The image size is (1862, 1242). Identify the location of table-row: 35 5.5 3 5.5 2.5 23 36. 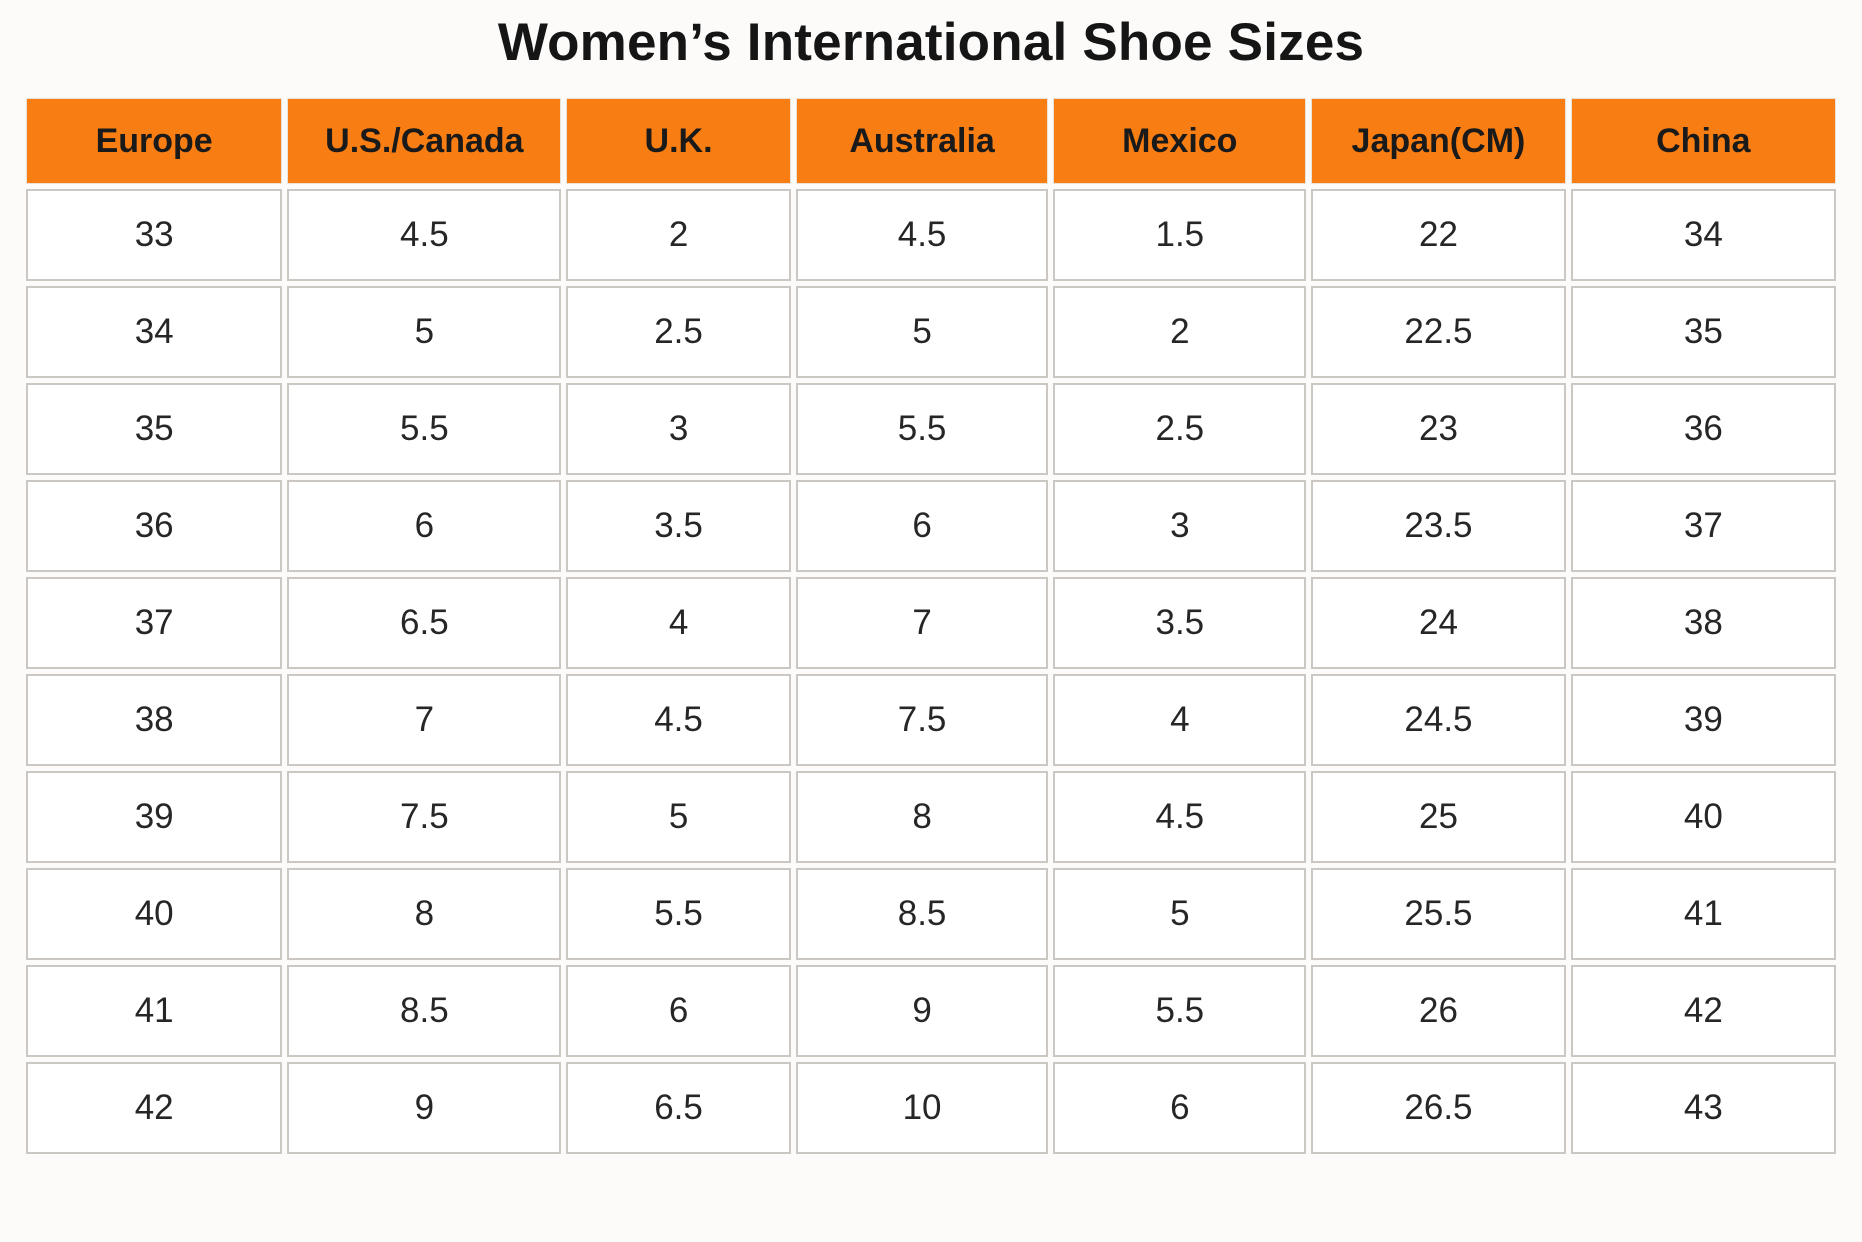
(931, 429).